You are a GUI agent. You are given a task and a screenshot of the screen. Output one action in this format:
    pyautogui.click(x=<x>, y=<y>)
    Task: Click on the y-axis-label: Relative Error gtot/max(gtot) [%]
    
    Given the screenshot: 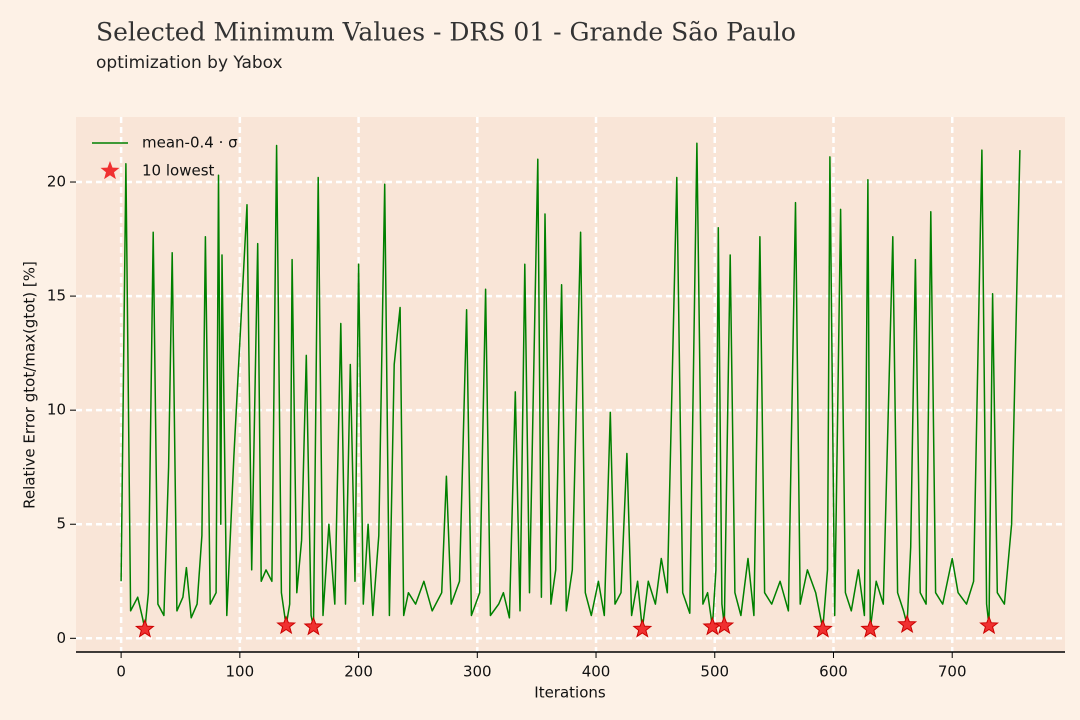 What is the action you would take?
    pyautogui.click(x=30, y=385)
    